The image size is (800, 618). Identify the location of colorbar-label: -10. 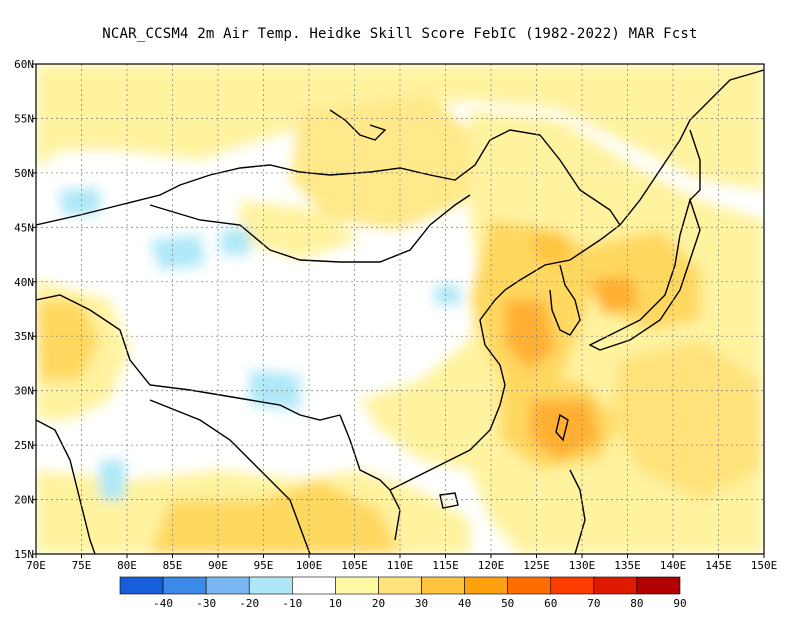
(292, 603).